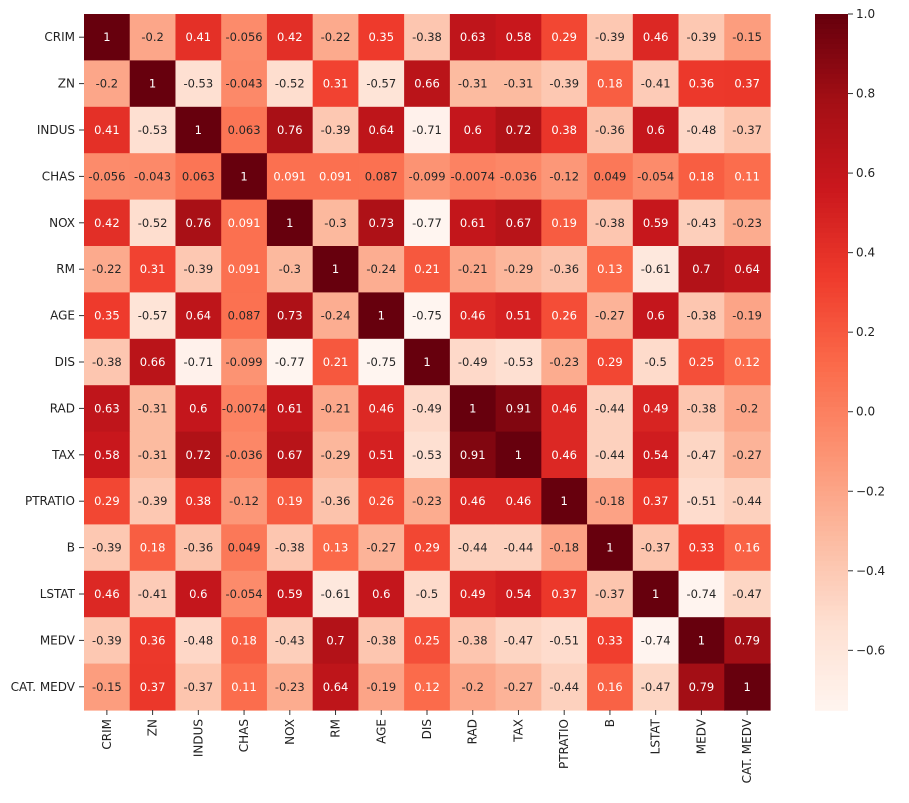  Describe the element at coordinates (564, 641) in the screenshot. I see `cell-medv-ptratio` at that location.